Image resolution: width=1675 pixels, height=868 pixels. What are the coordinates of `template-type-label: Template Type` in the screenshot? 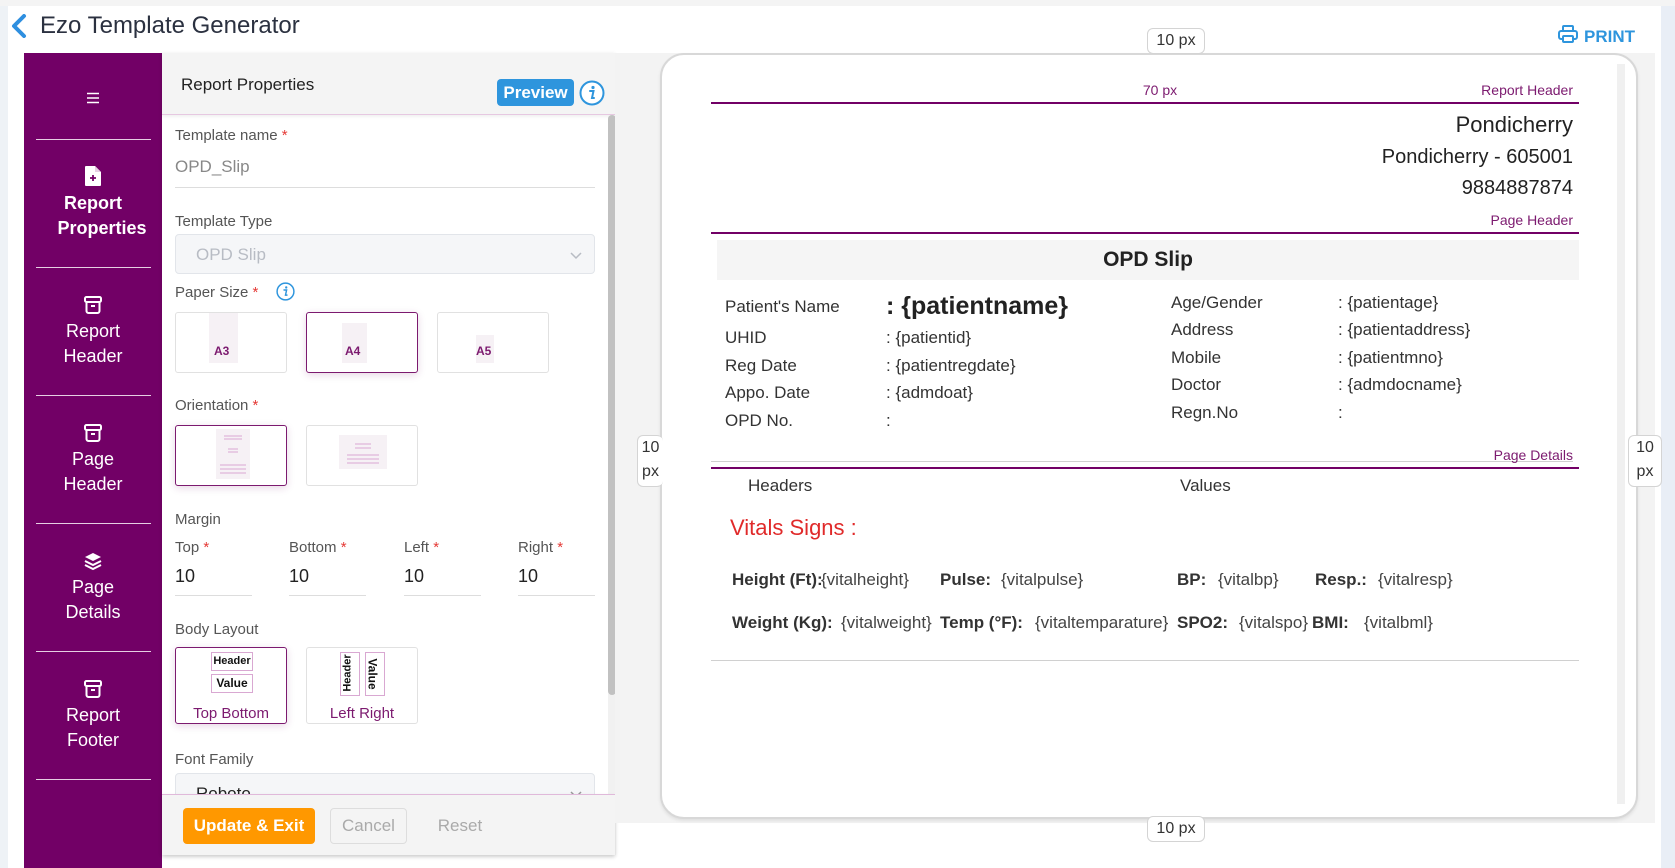 It's located at (224, 221).